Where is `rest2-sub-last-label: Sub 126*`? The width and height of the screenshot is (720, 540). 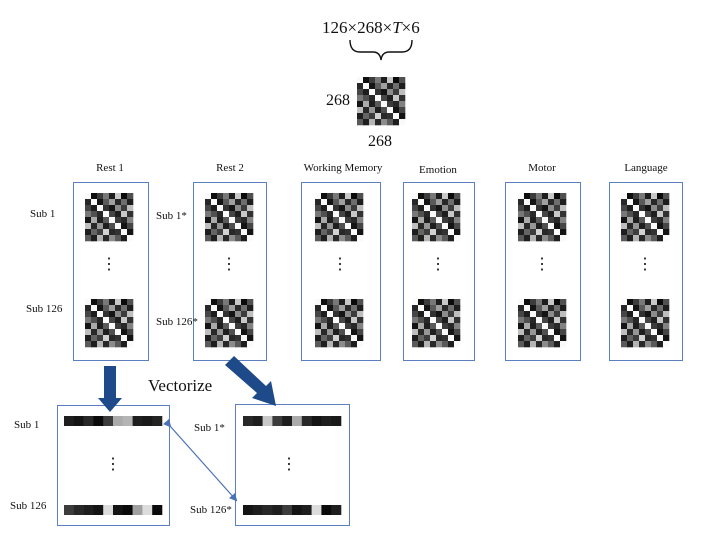
rest2-sub-last-label: Sub 126* is located at coordinates (177, 322).